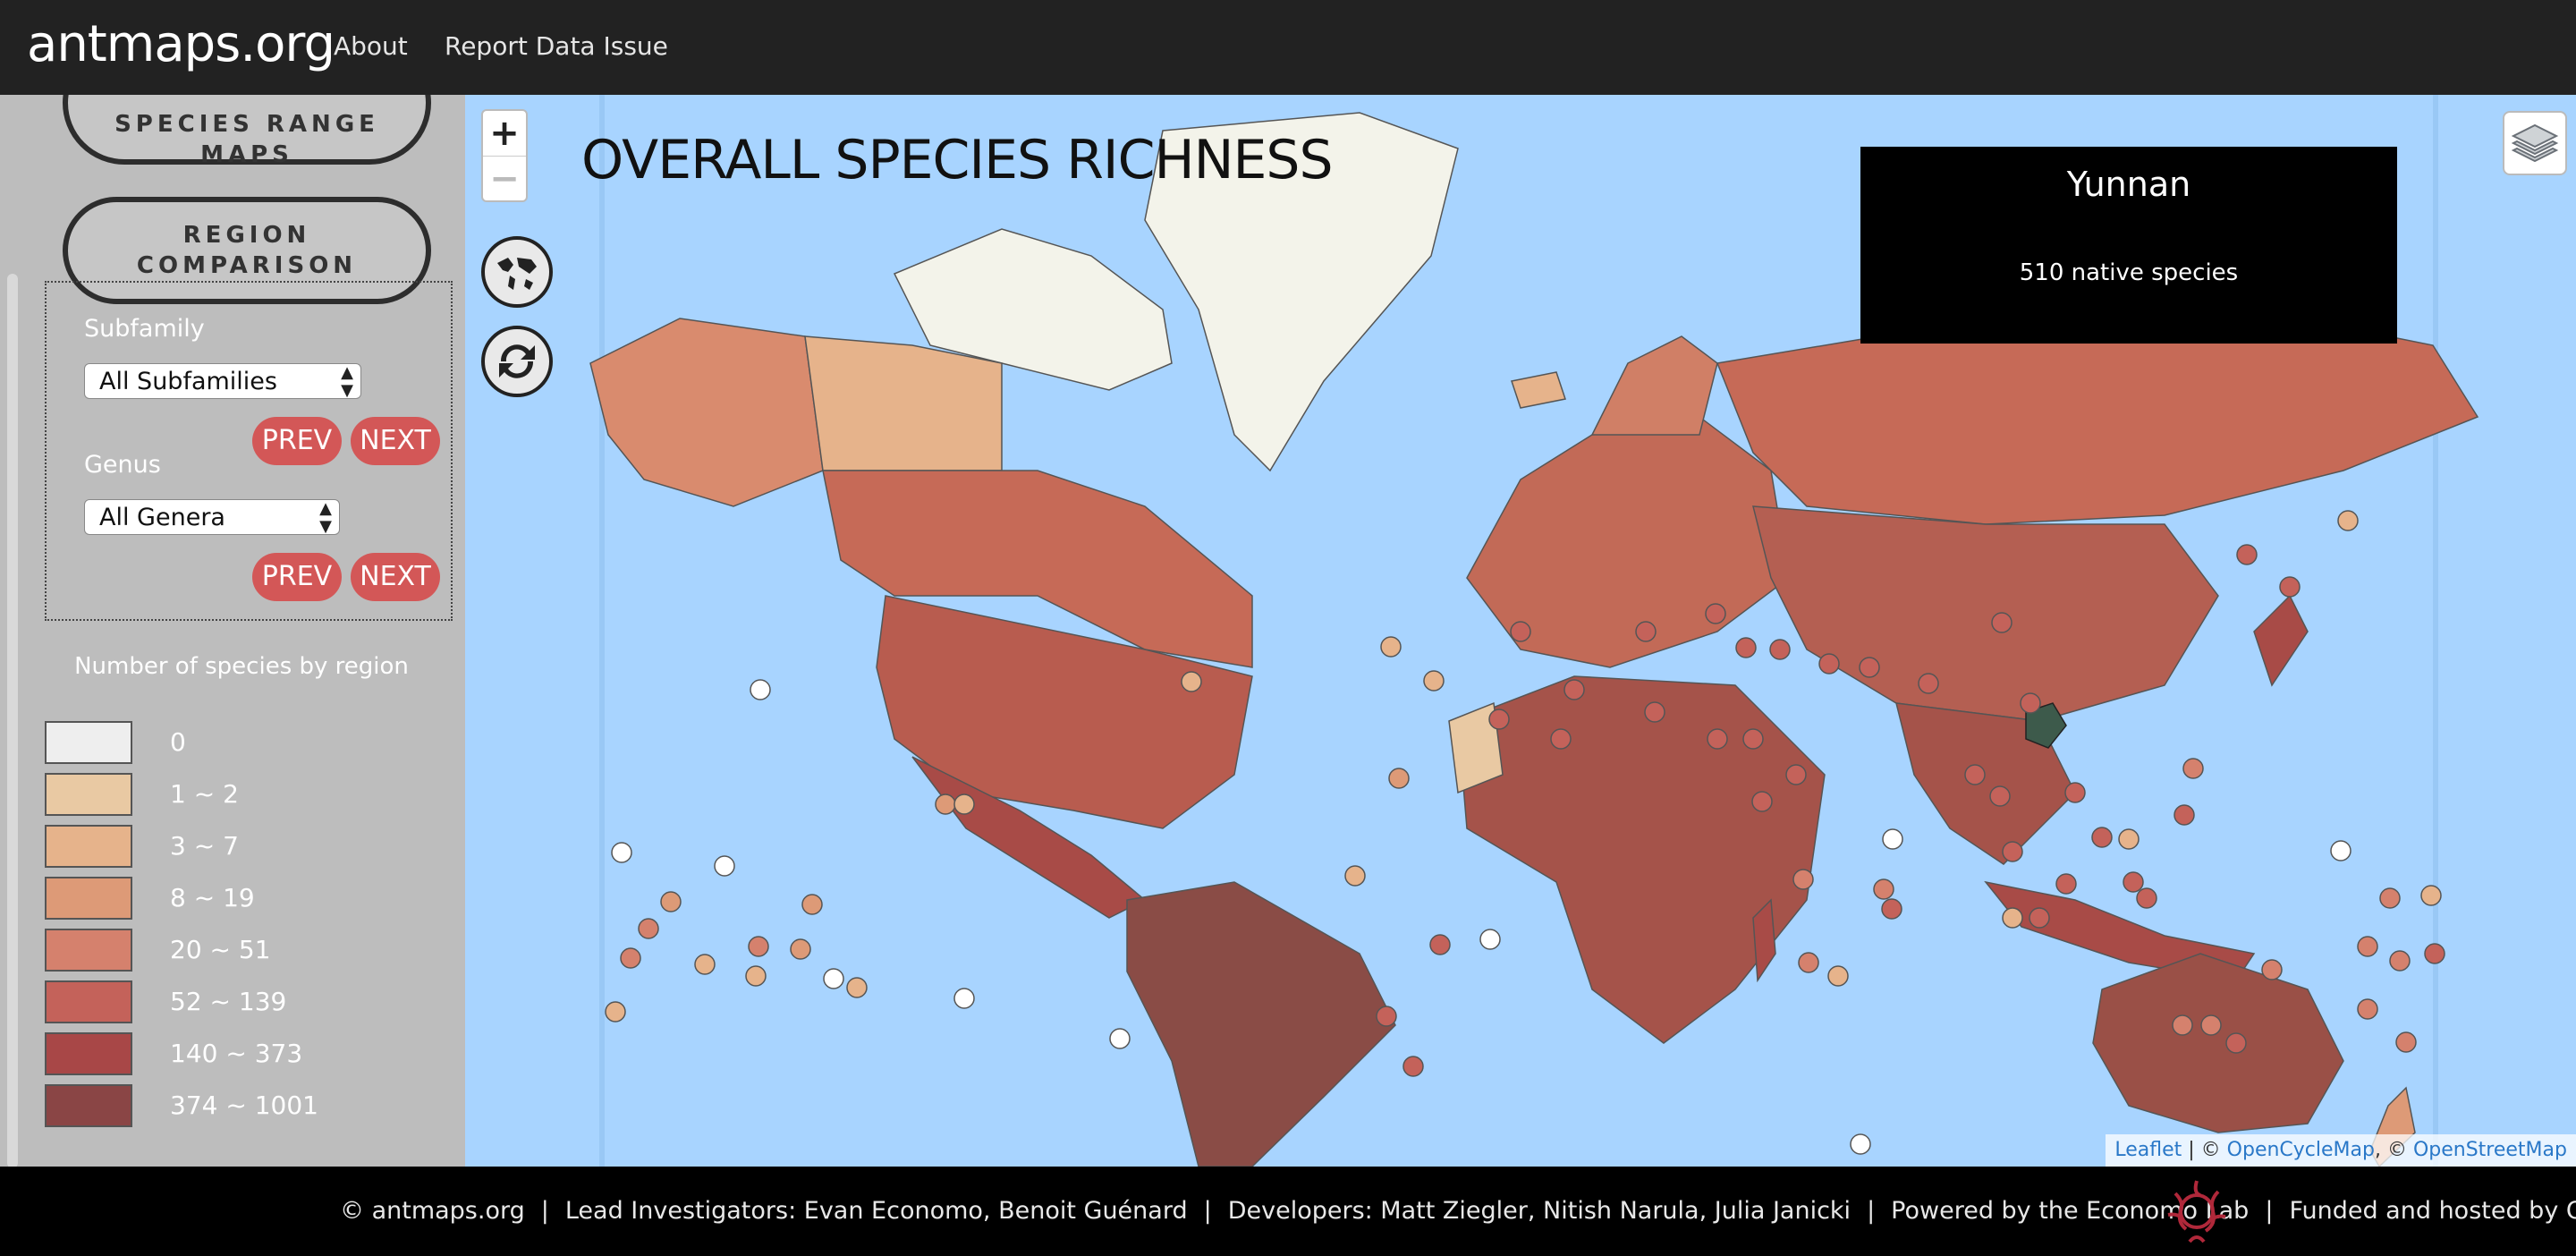 The image size is (2576, 1256). Describe the element at coordinates (1538, 390) in the screenshot. I see `iceland-region` at that location.